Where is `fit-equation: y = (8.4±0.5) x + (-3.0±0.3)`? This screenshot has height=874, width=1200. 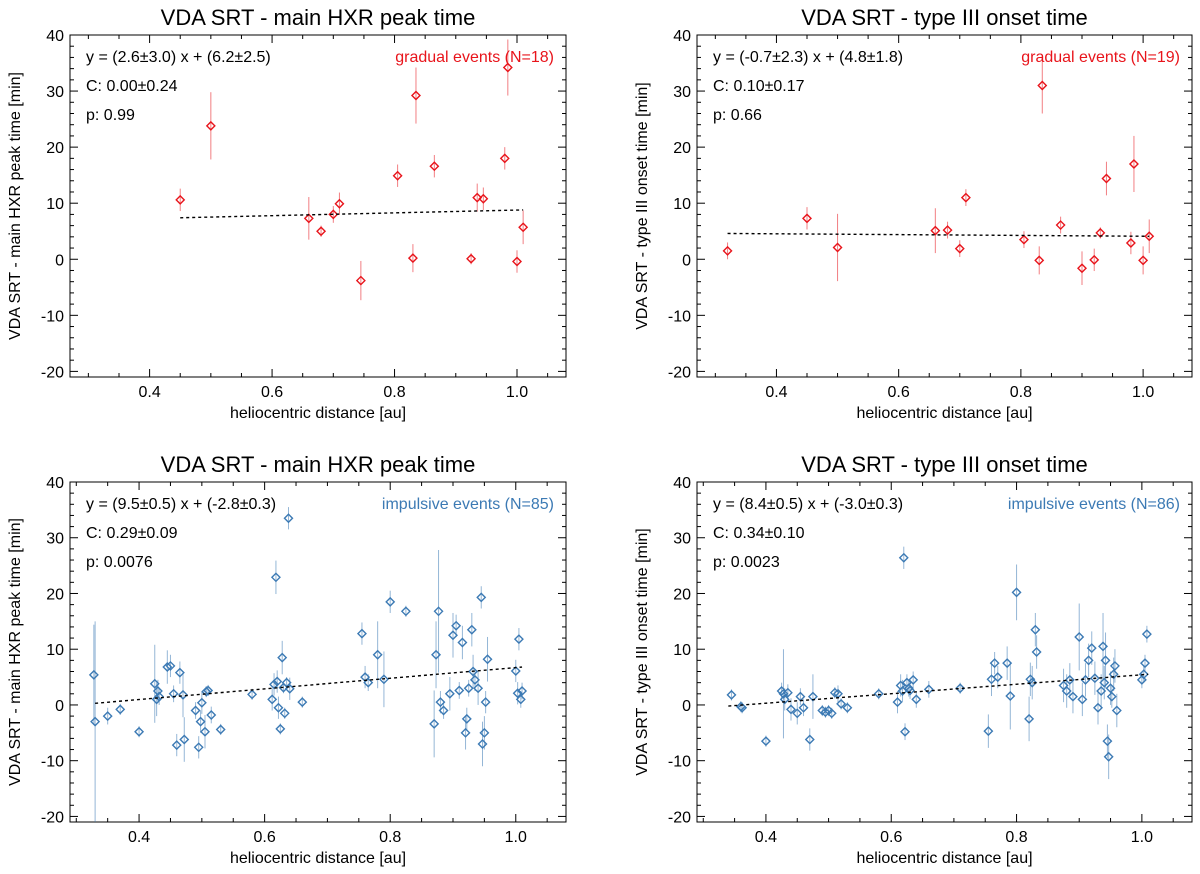
fit-equation: y = (8.4±0.5) x + (-3.0±0.3) is located at coordinates (808, 504).